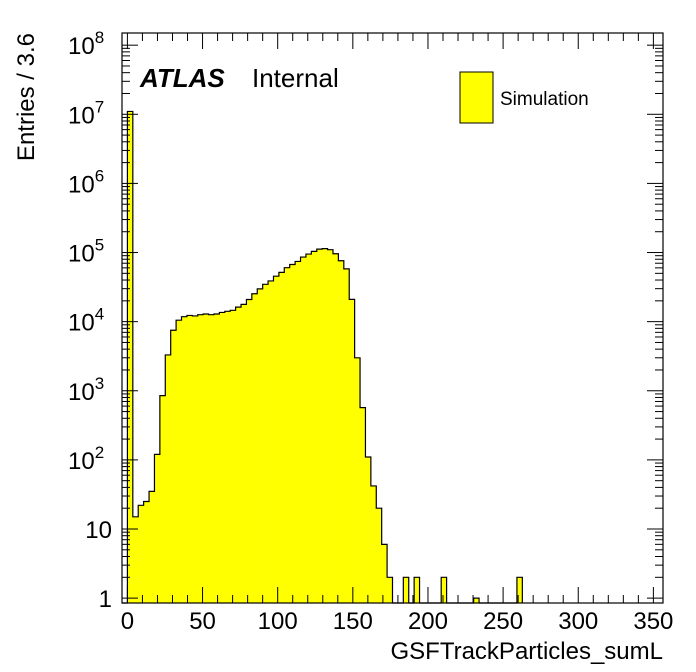 Image resolution: width=696 pixels, height=672 pixels. What do you see at coordinates (98, 530) in the screenshot?
I see `y-tick-label: 10` at bounding box center [98, 530].